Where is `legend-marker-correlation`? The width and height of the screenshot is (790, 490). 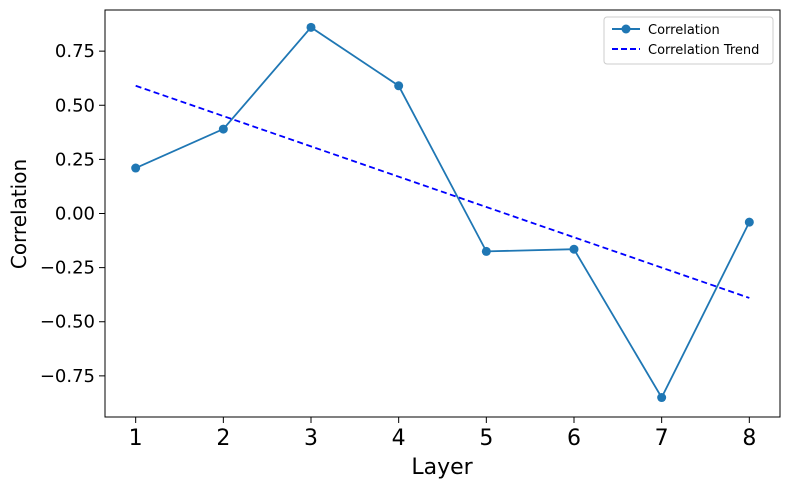 legend-marker-correlation is located at coordinates (626, 29).